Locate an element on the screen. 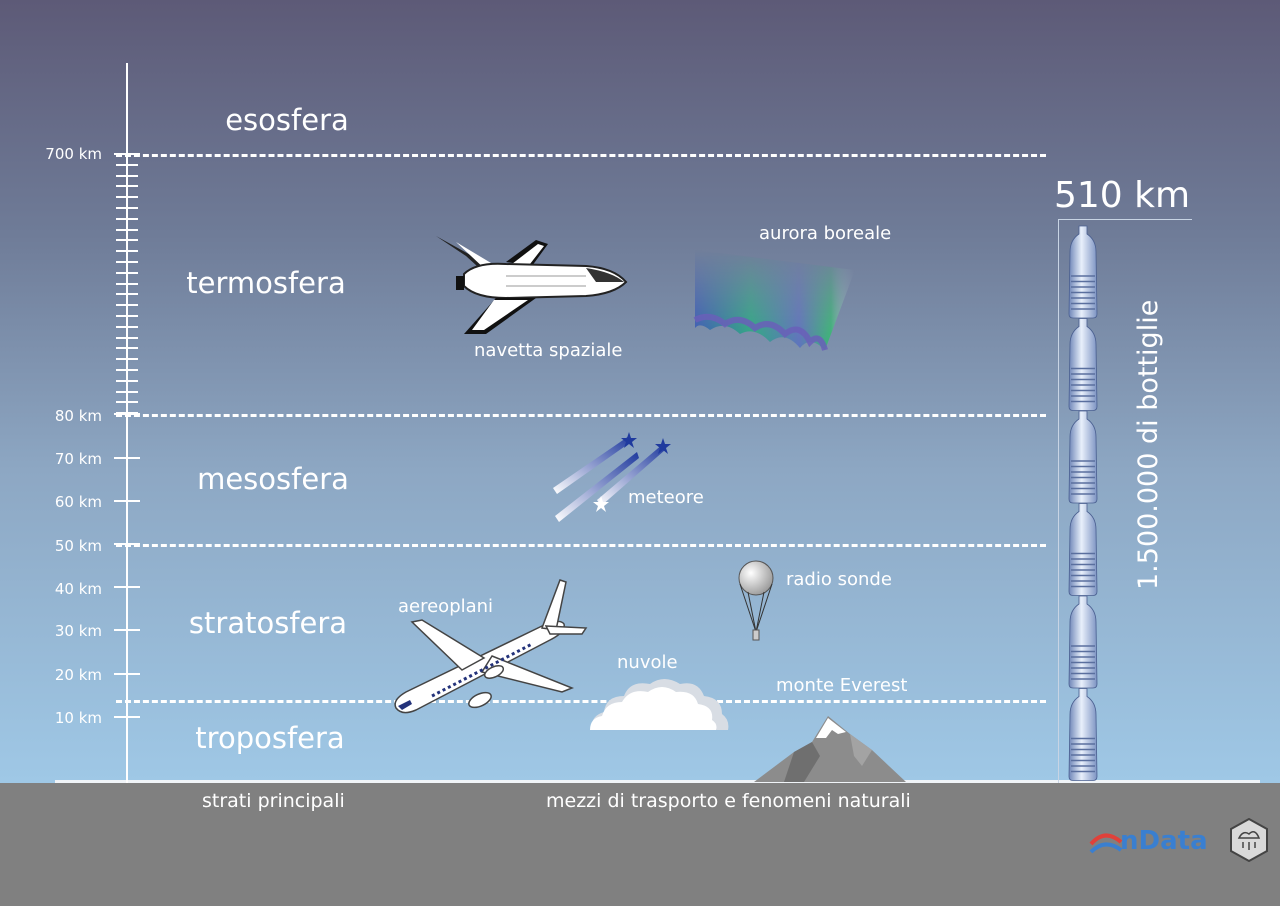  tick-label-70km: 70 km is located at coordinates (78, 459).